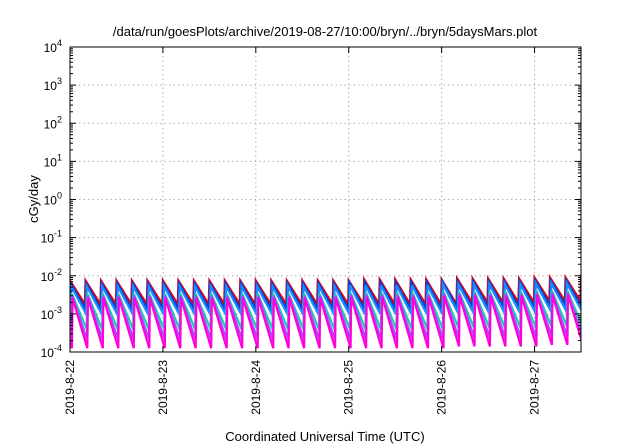 This screenshot has height=448, width=640. I want to click on y-tick-label: 10⁰, so click(53, 199).